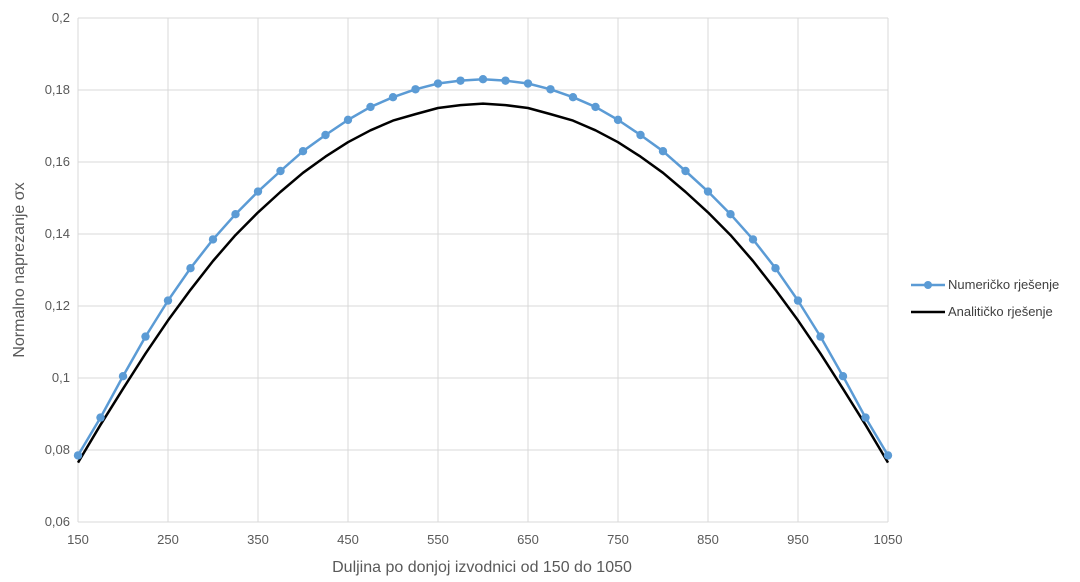  I want to click on legend-item-analiticko: Analitičko rješenje, so click(982, 311).